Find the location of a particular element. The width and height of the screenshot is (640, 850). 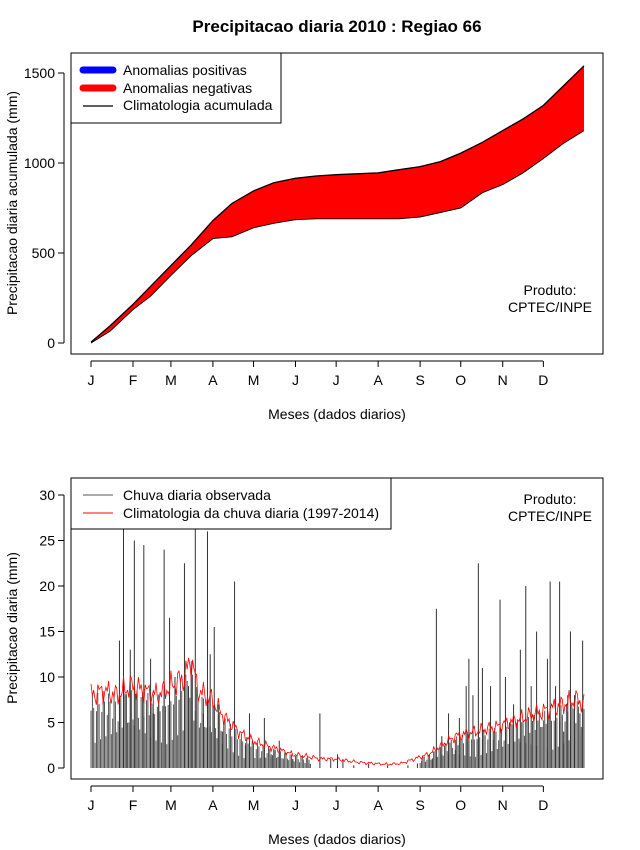

y-tick-label: 5 is located at coordinates (51, 723).